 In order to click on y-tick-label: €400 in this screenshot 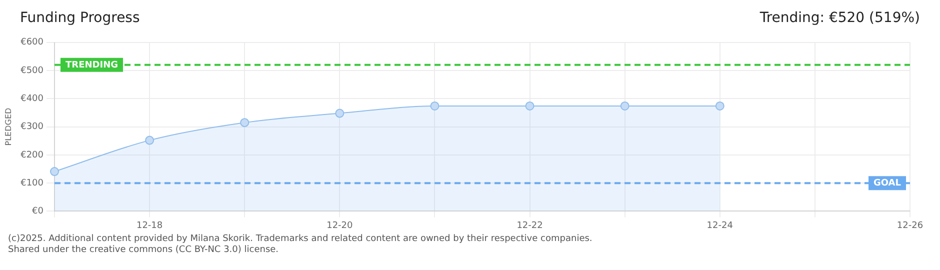, I will do `click(32, 99)`.